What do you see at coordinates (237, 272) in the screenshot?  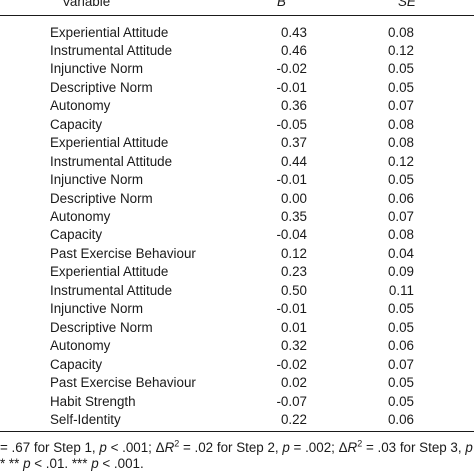 I see `table-row: Experiential Attitude 0.23 0.09` at bounding box center [237, 272].